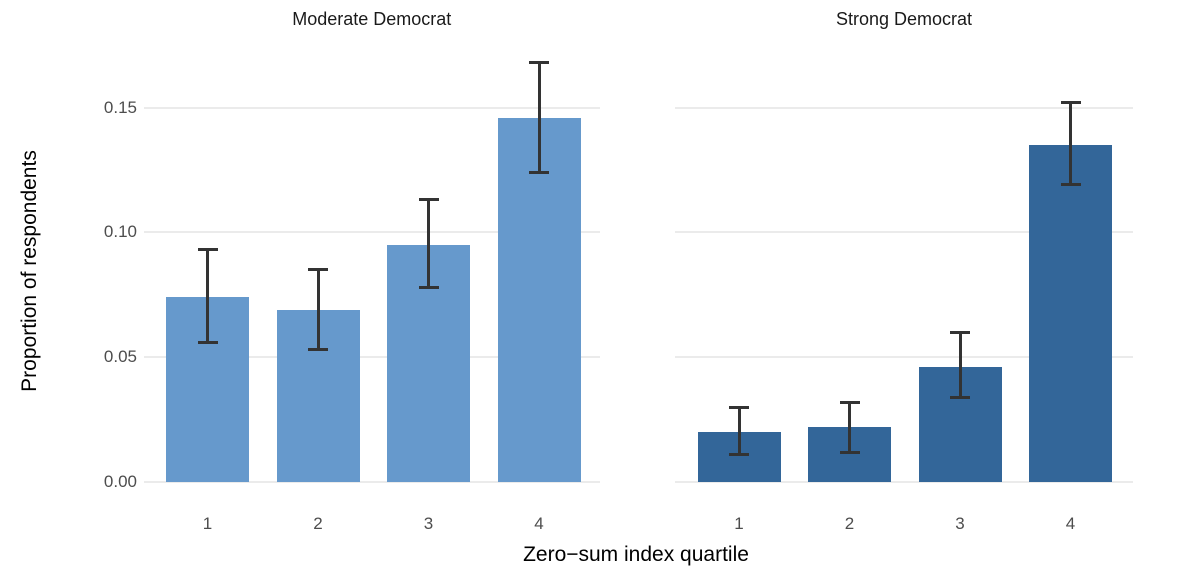  What do you see at coordinates (120, 232) in the screenshot?
I see `y-tick-label-0.10: 0.10` at bounding box center [120, 232].